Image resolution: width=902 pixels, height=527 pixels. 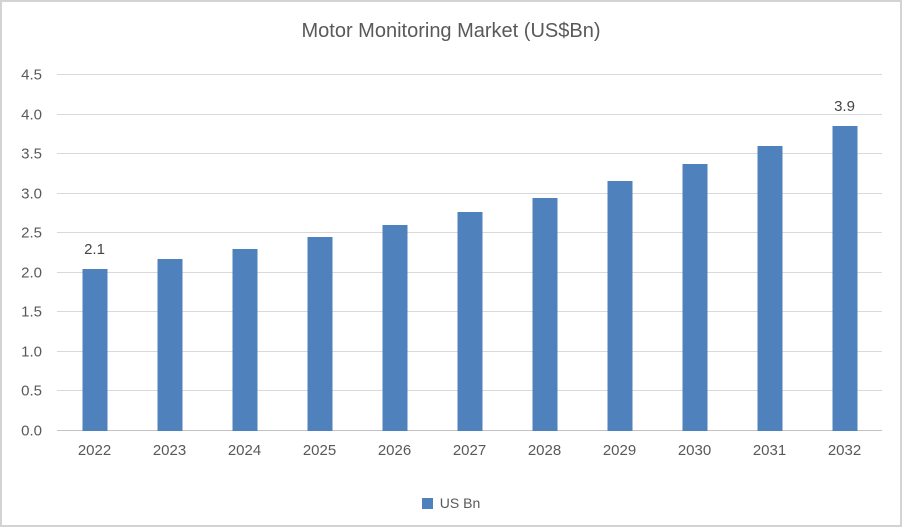 I want to click on x-tick-label: 2025, so click(x=319, y=450).